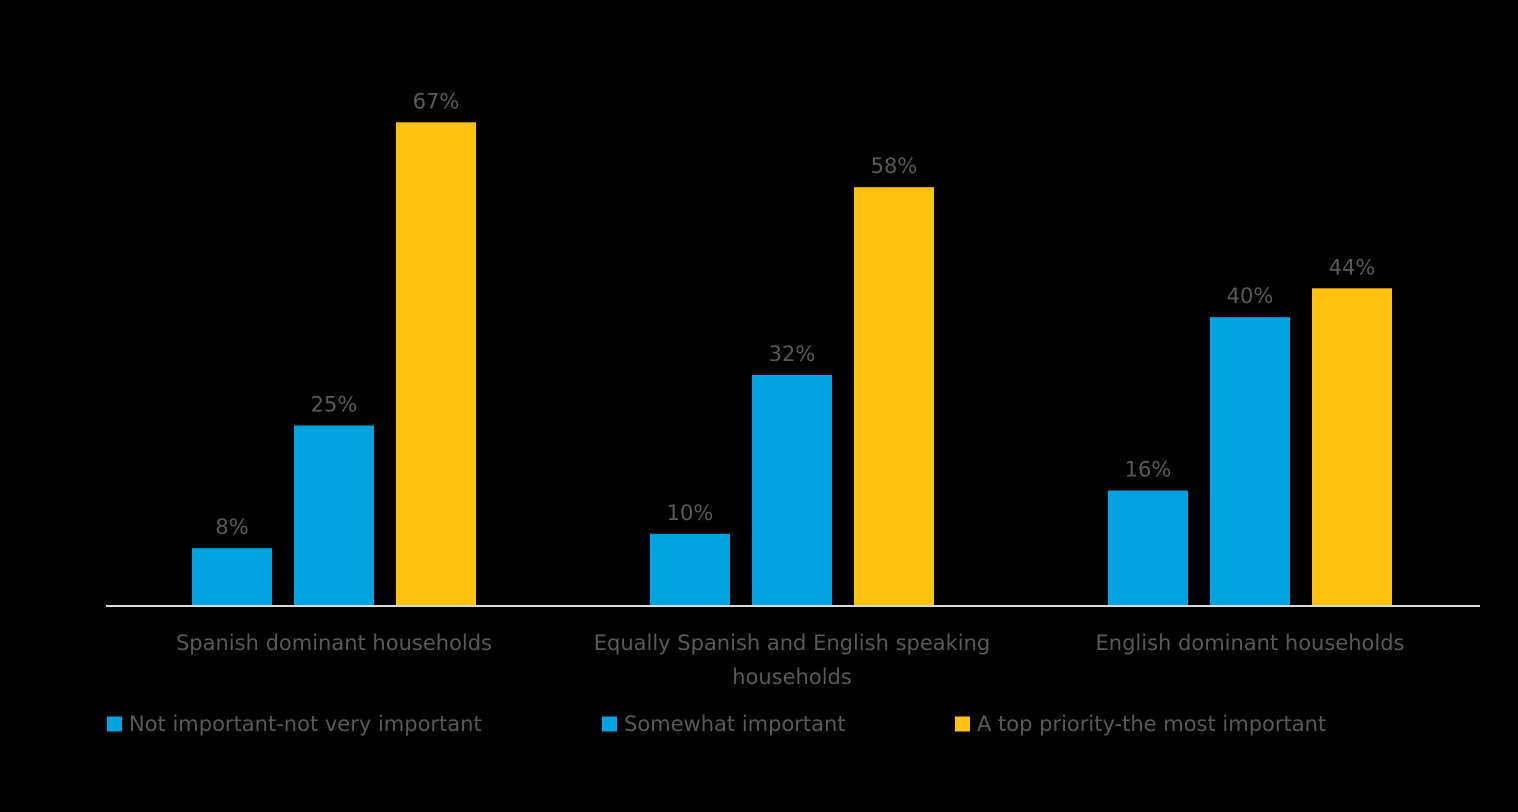 This screenshot has height=812, width=1518. What do you see at coordinates (1250, 296) in the screenshot?
I see `data-label-series2-cat3: 40%` at bounding box center [1250, 296].